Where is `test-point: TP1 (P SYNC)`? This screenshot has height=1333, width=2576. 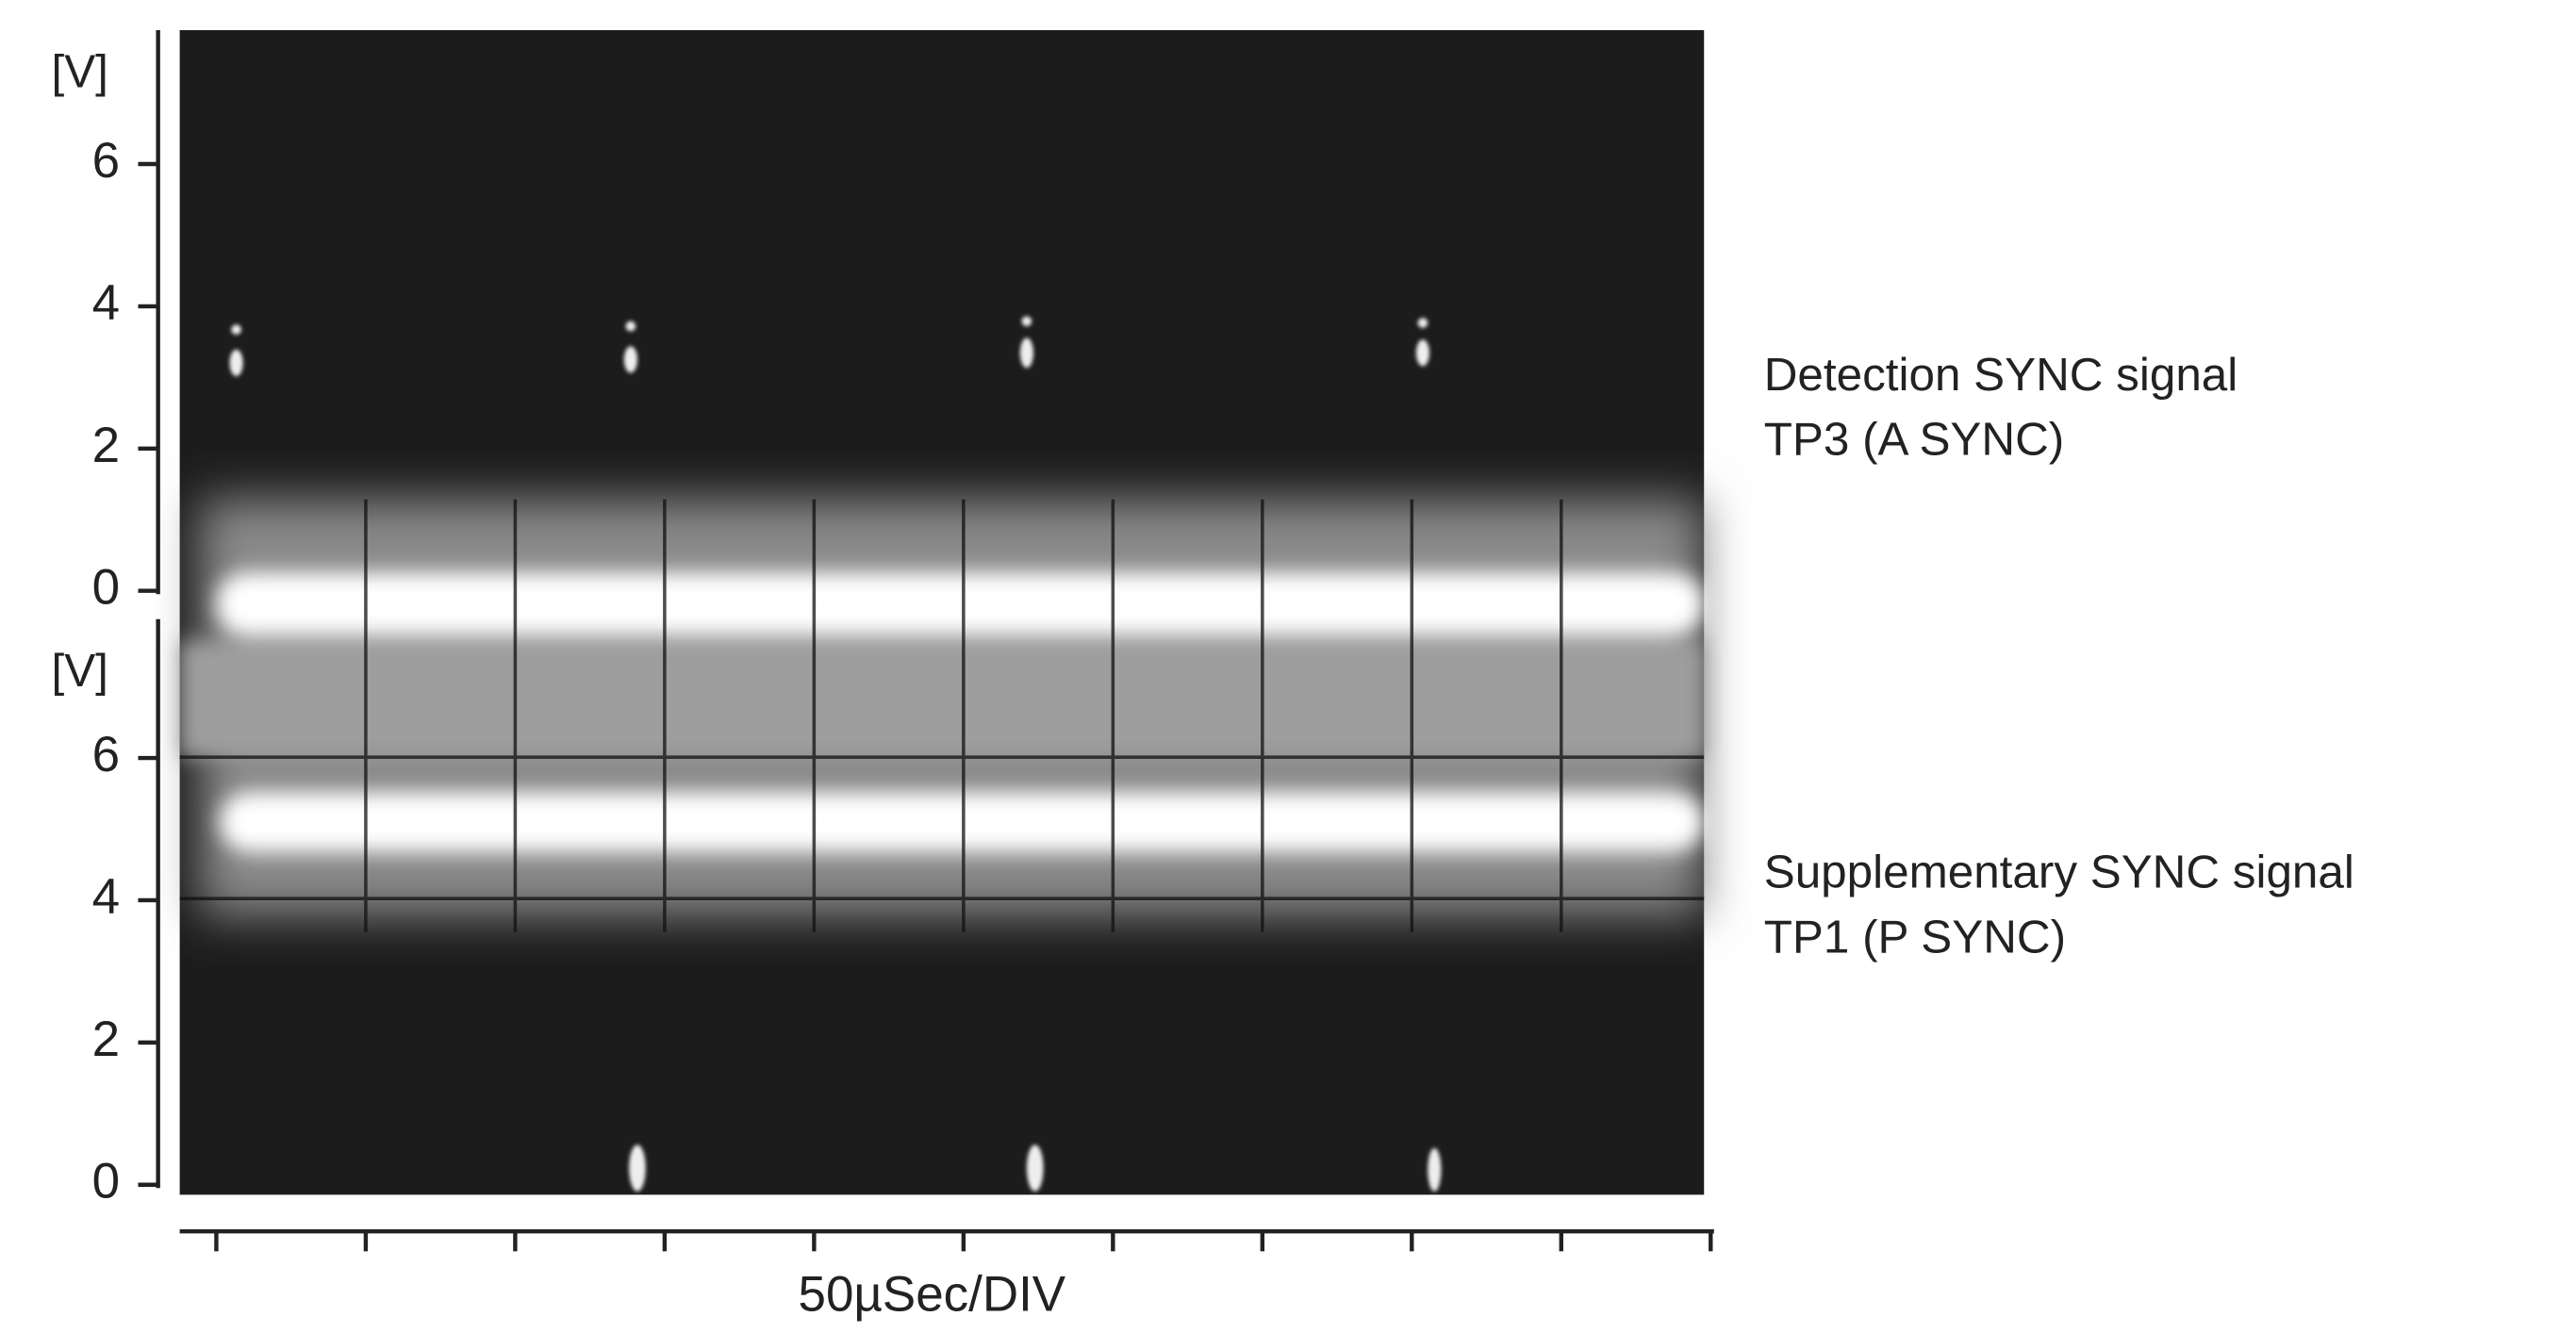
test-point: TP1 (P SYNC) is located at coordinates (1915, 937).